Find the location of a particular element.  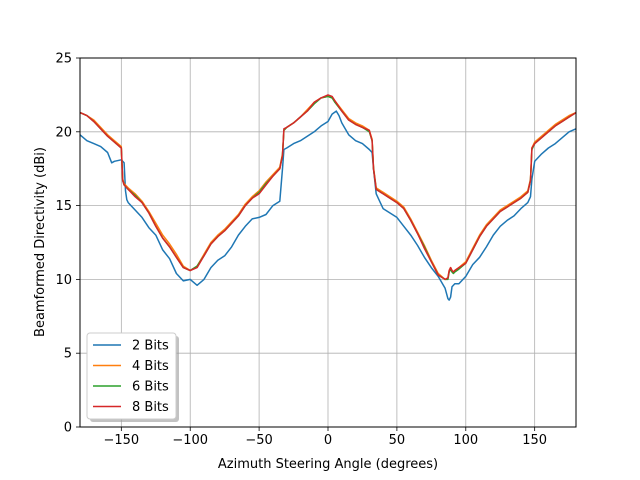

y-tick-label: 0 is located at coordinates (68, 428).